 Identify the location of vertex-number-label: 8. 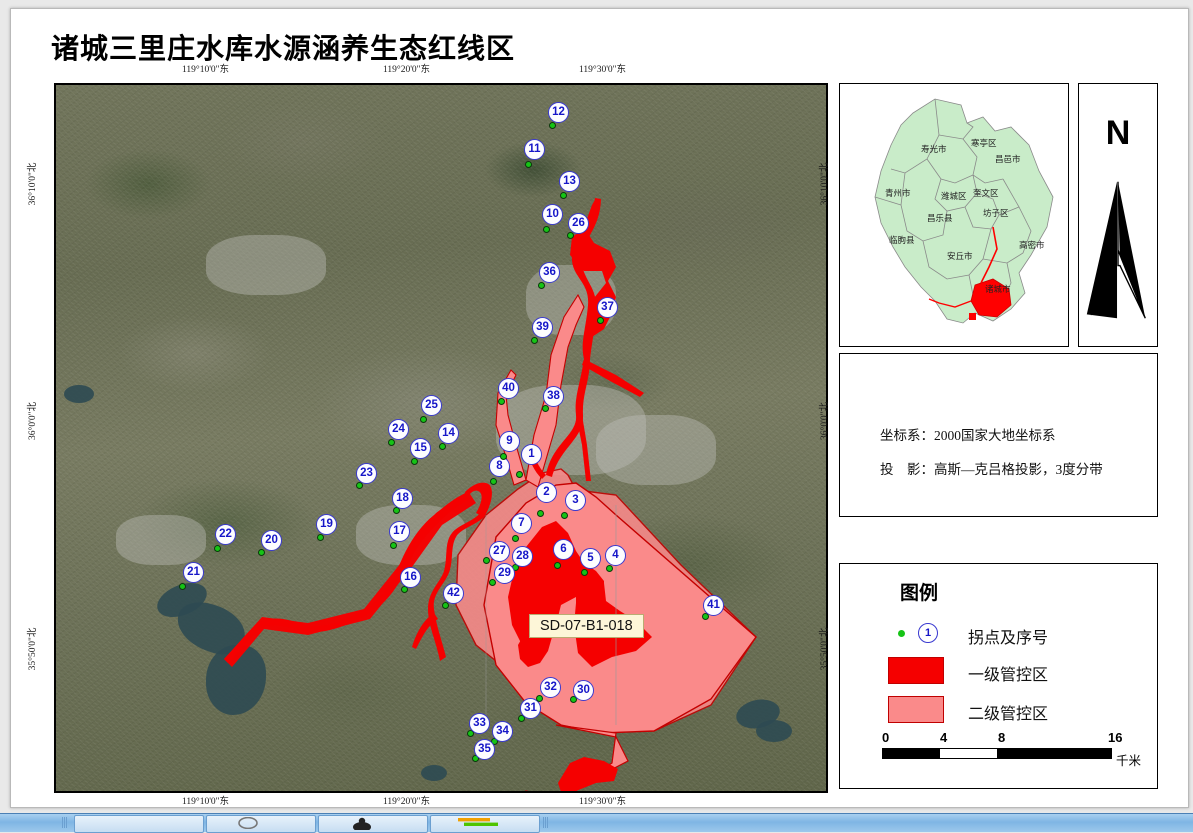
(499, 466).